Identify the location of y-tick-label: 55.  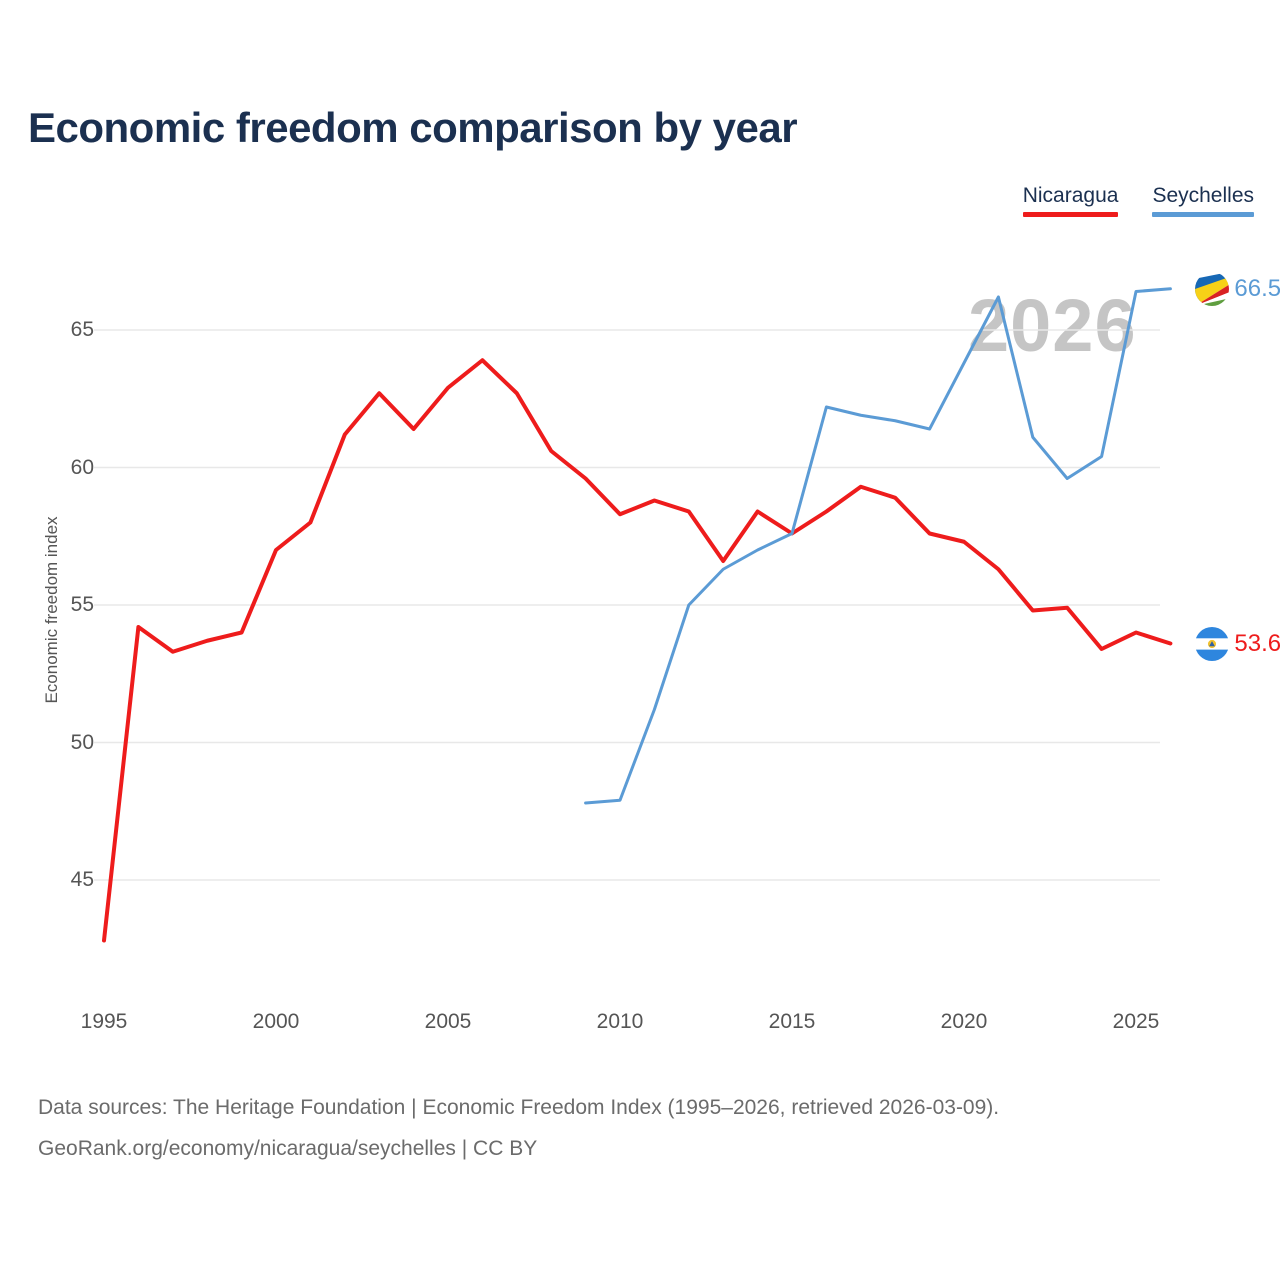
(82, 604).